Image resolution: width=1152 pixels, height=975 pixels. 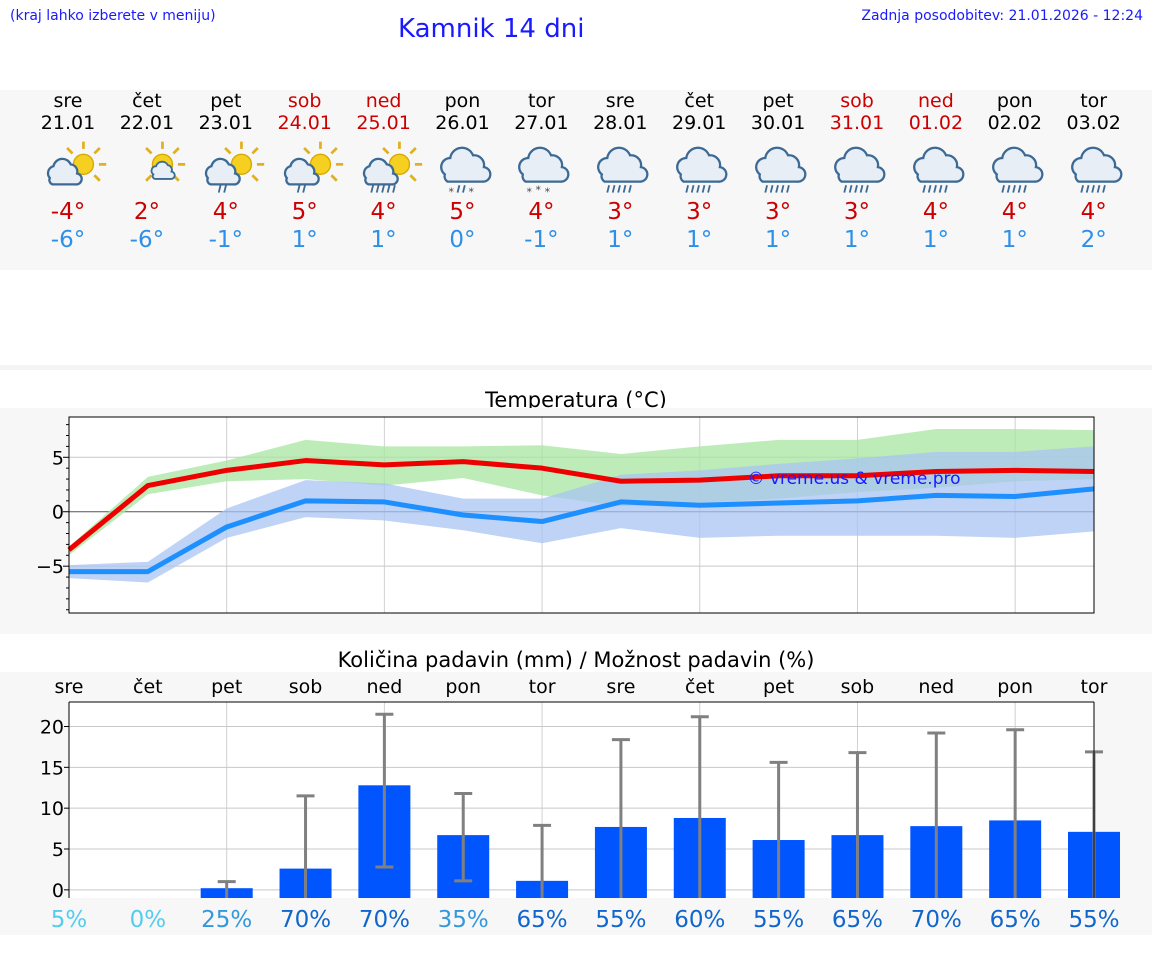 I want to click on precip-probability: 60%, so click(x=699, y=920).